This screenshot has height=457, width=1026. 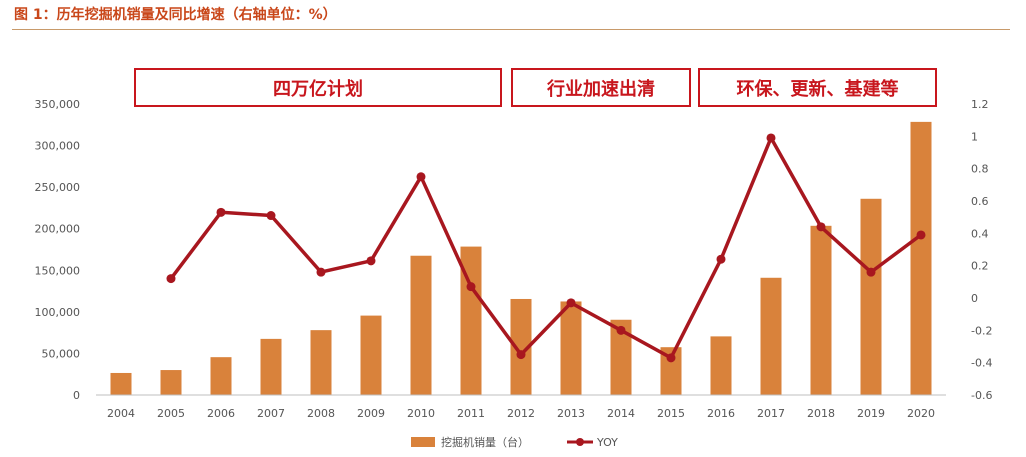 What do you see at coordinates (974, 298) in the screenshot?
I see `right-axis-tick-label: 0` at bounding box center [974, 298].